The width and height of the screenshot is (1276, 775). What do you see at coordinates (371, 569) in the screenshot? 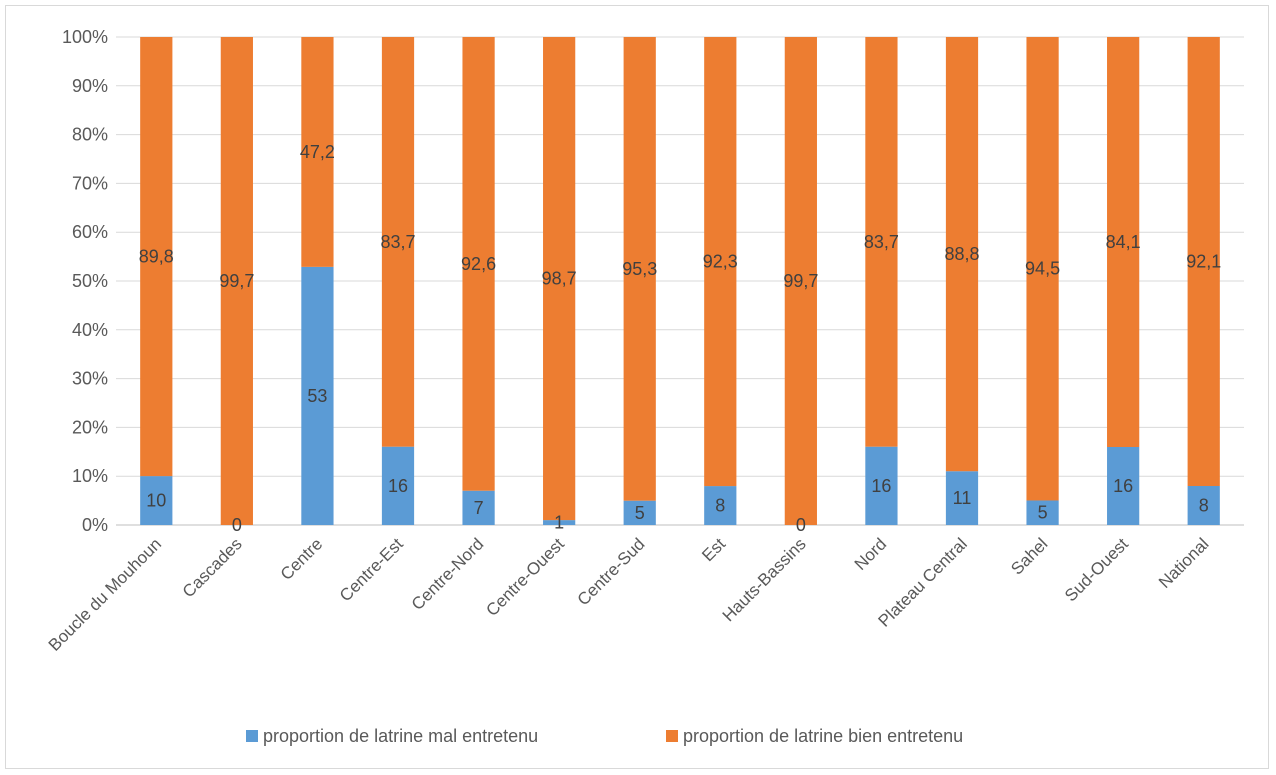
I see `x-tick-label: Centre-Est` at bounding box center [371, 569].